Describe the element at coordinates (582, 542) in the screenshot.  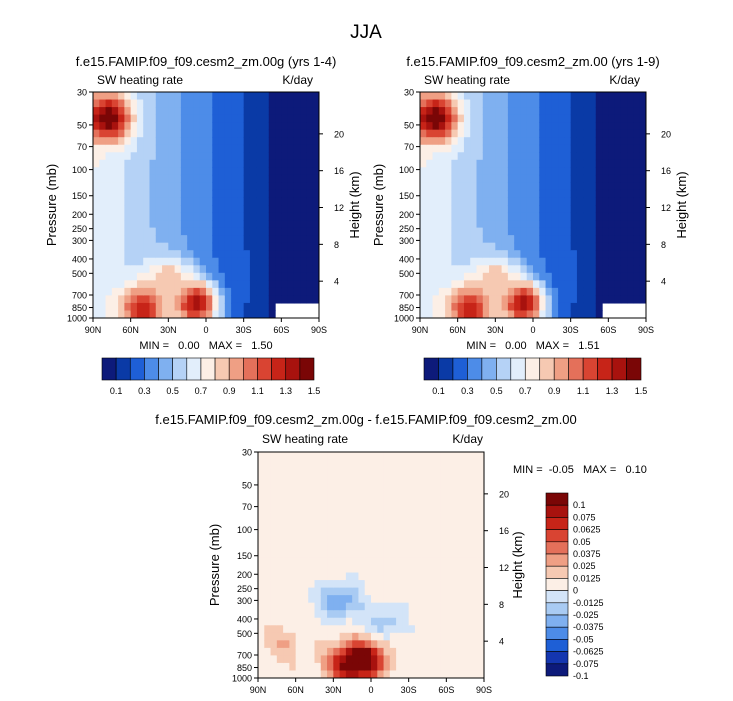
I see `colorbar-label: 0.05` at that location.